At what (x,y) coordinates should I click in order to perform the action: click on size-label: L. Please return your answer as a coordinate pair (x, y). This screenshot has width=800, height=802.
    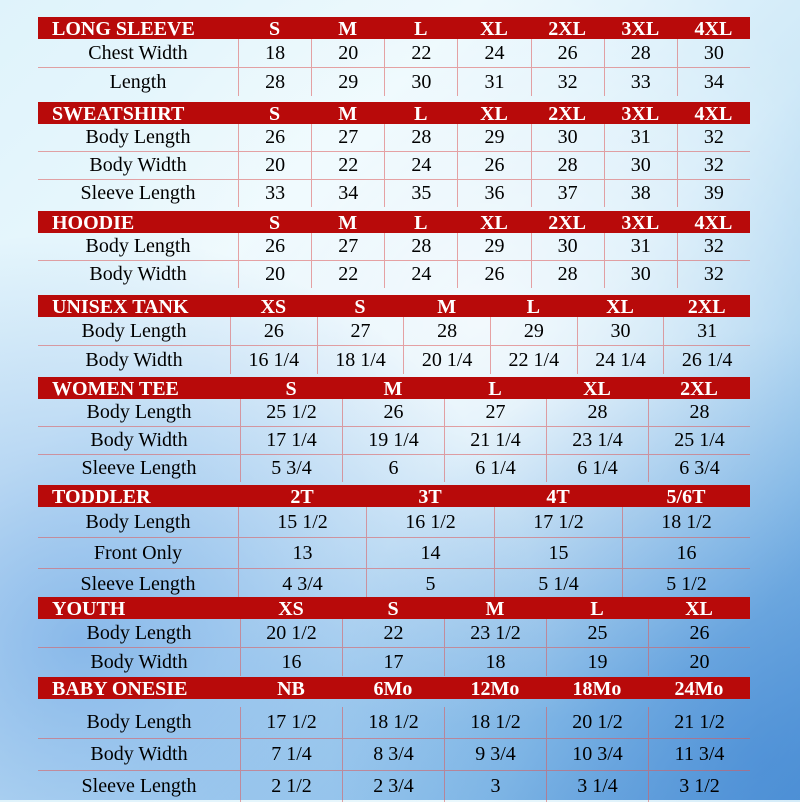
    Looking at the image, I should click on (421, 114).